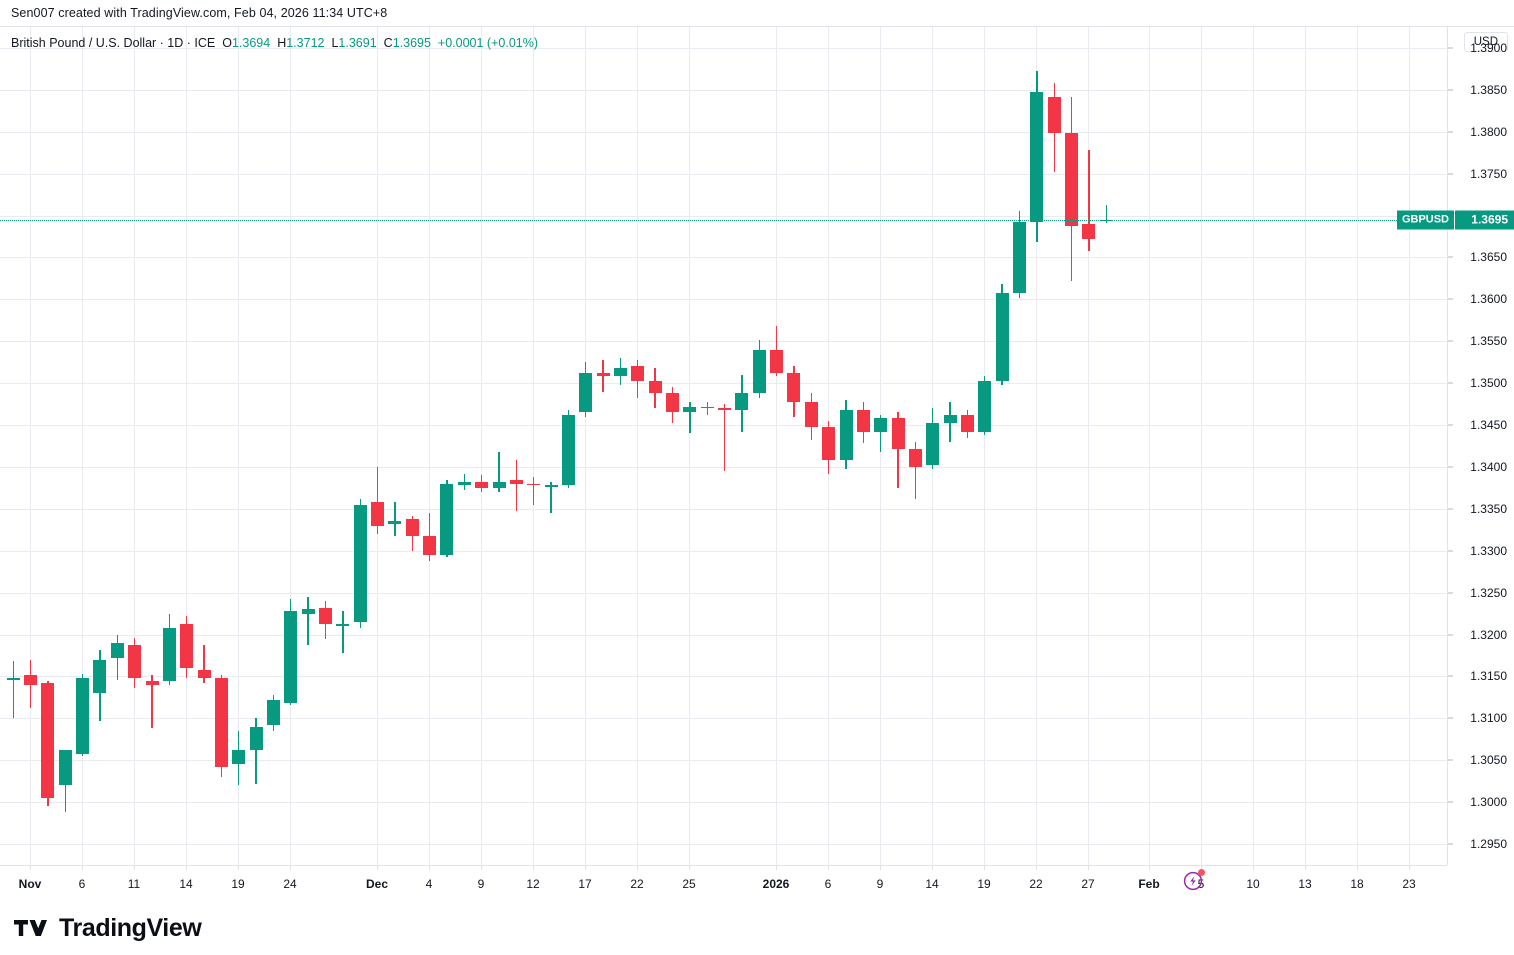 The image size is (1514, 955). I want to click on price-tick-label: 1.3000, so click(1488, 802).